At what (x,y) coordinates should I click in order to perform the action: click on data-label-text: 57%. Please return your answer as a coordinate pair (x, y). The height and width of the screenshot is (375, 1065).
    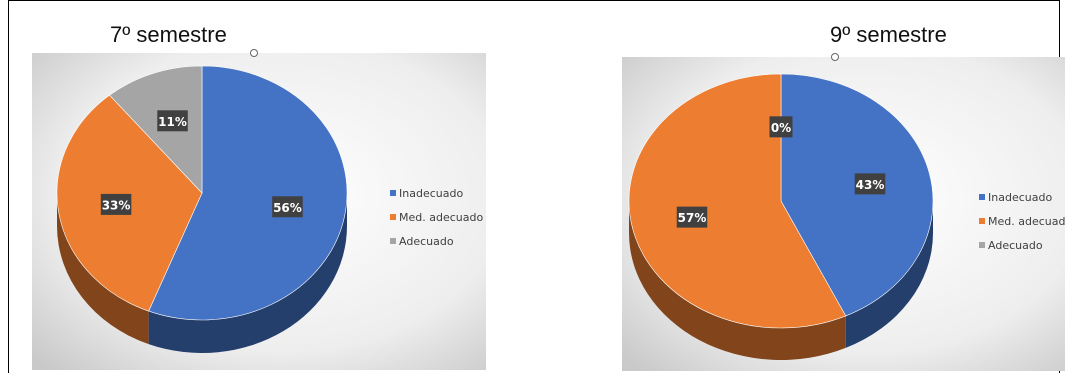
    Looking at the image, I should click on (692, 218).